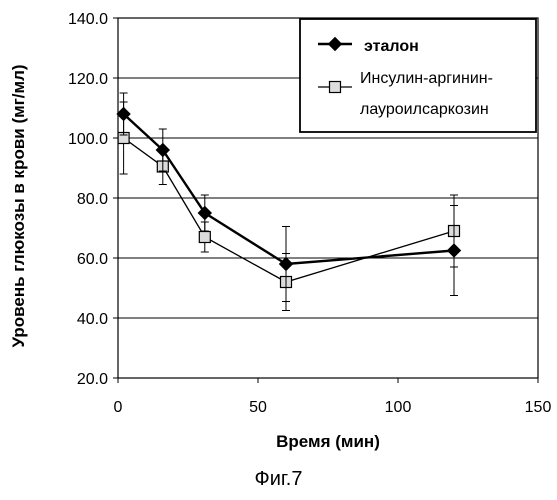 Image resolution: width=557 pixels, height=500 pixels. I want to click on legend-label: Инсулин-аргинин-, so click(426, 78).